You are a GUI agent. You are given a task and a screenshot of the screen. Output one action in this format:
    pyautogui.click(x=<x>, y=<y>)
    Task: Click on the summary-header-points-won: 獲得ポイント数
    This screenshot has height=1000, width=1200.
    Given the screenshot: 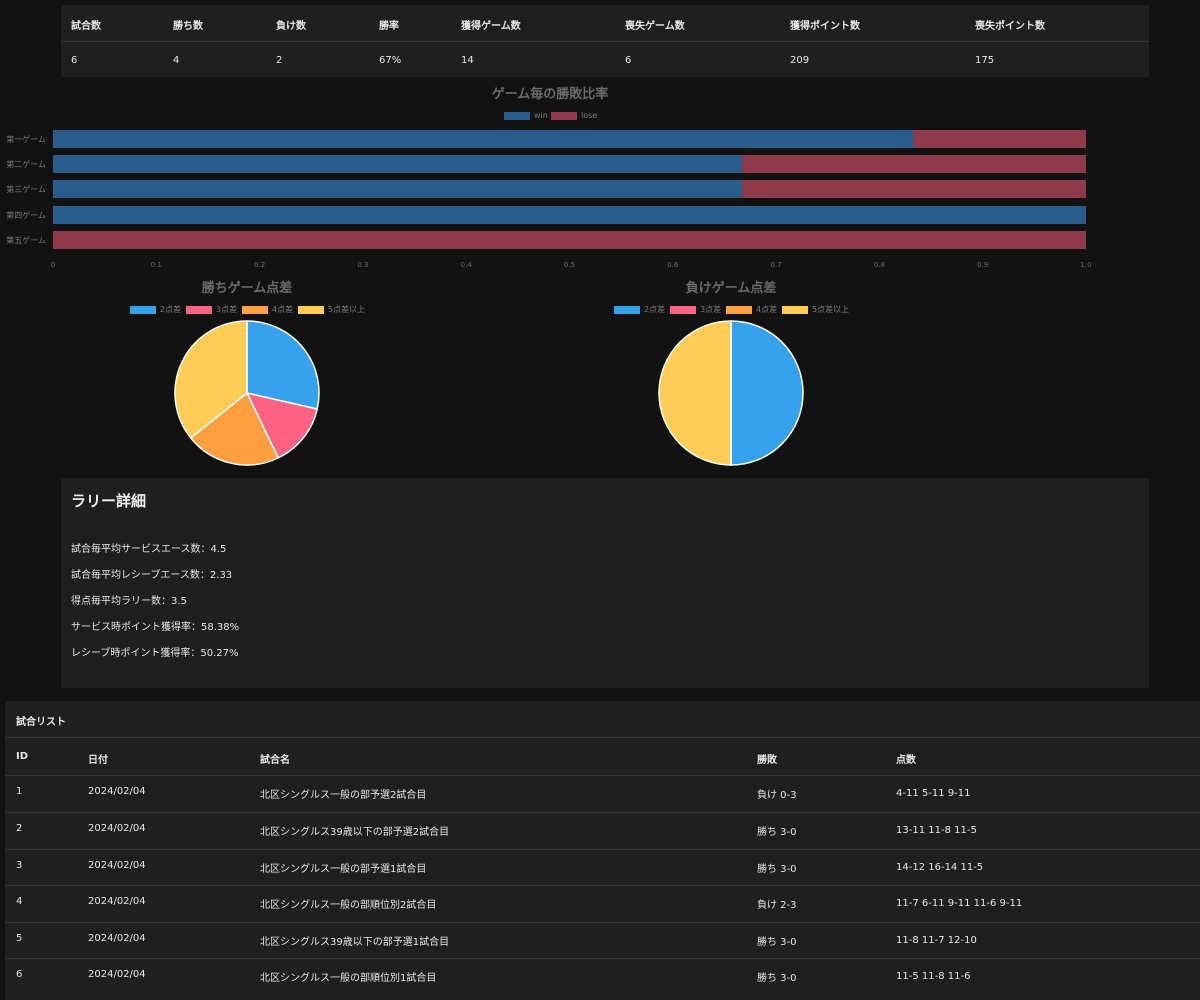 What is the action you would take?
    pyautogui.click(x=825, y=26)
    